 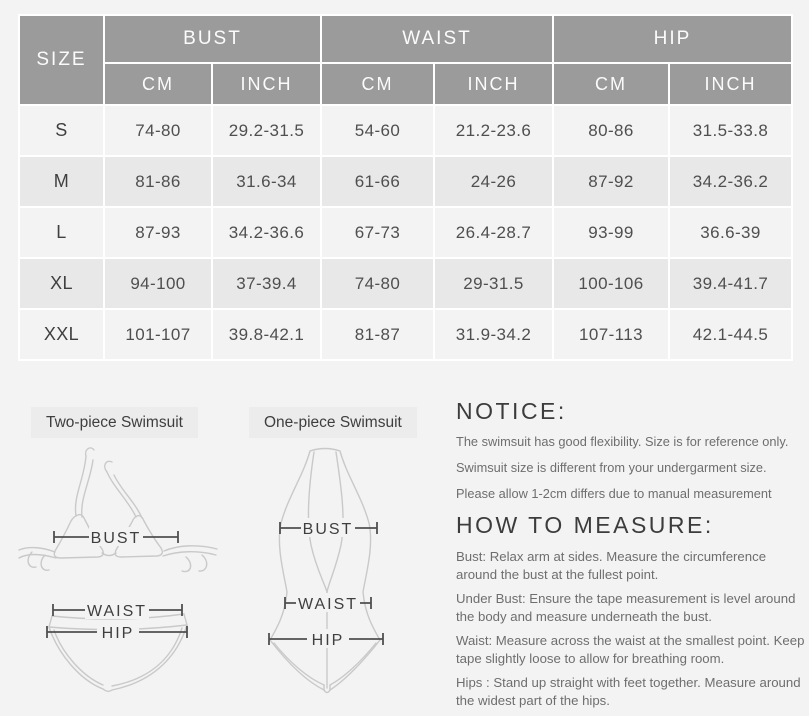 I want to click on hip-cm-header: CM, so click(x=611, y=84).